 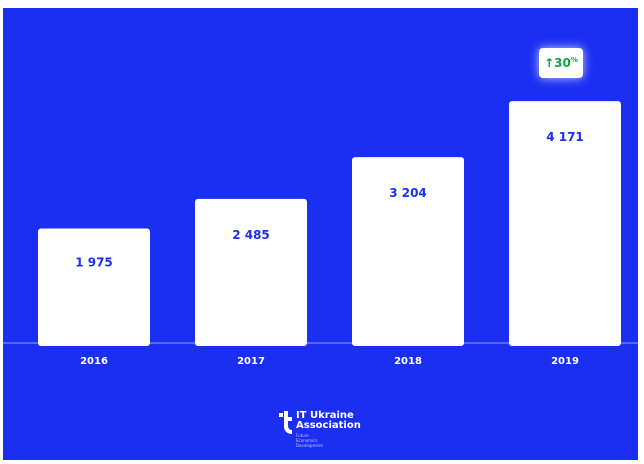 What do you see at coordinates (94, 262) in the screenshot?
I see `bar-value-label: 1 975` at bounding box center [94, 262].